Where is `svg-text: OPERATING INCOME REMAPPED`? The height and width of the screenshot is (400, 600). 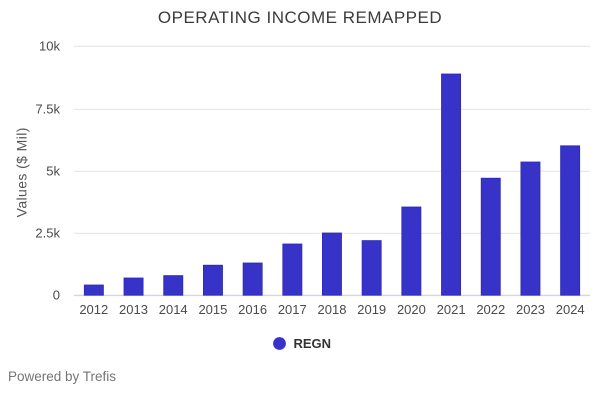 svg-text: OPERATING INCOME REMAPPED is located at coordinates (300, 17).